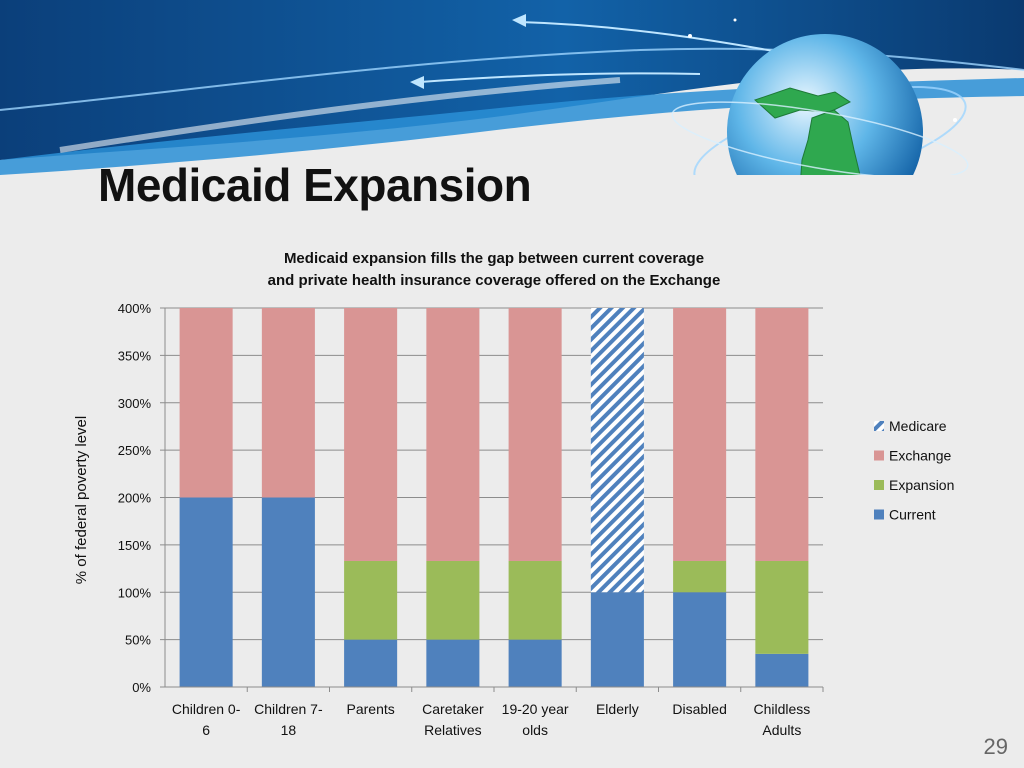 This screenshot has width=1024, height=768. What do you see at coordinates (535, 709) in the screenshot?
I see `x-tick-label: 19-20 year` at bounding box center [535, 709].